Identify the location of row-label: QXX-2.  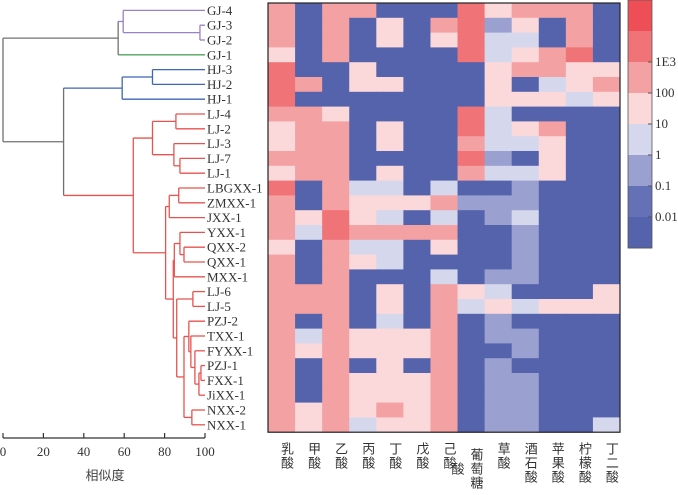
(226, 247).